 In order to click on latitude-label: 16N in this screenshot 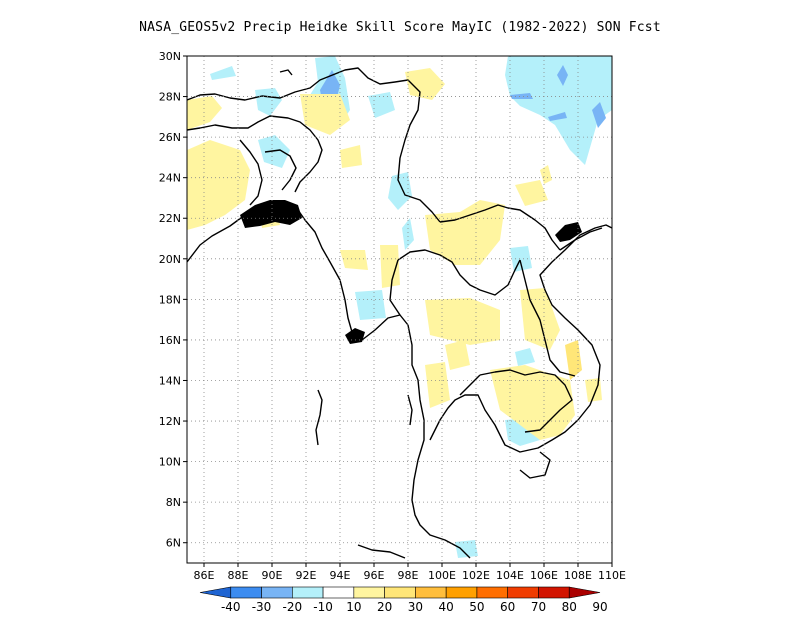, I will do `click(170, 340)`.